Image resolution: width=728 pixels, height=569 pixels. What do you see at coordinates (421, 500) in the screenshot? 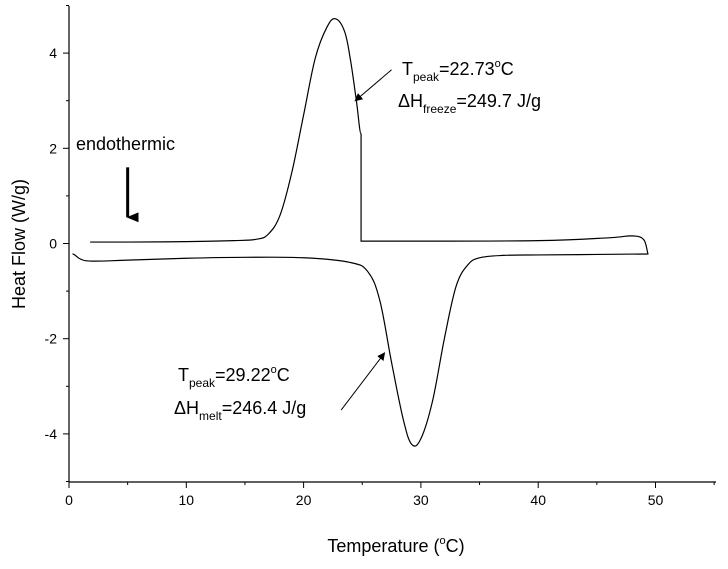
I see `x-tick-label: 30` at bounding box center [421, 500].